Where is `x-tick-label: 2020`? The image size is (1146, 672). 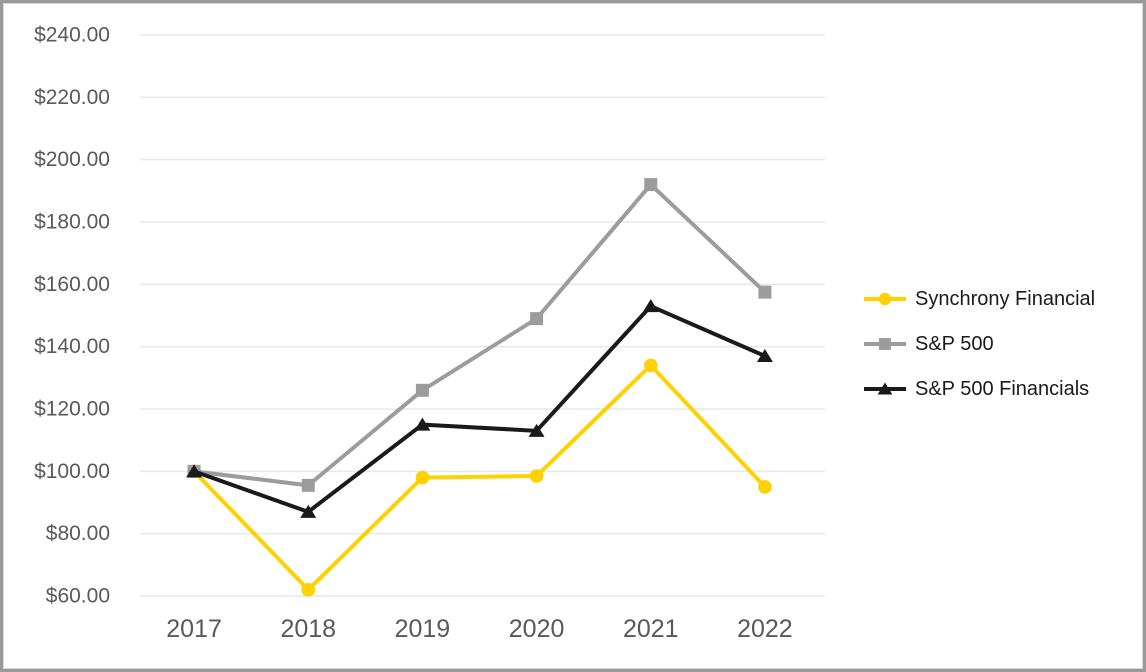 x-tick-label: 2020 is located at coordinates (537, 629).